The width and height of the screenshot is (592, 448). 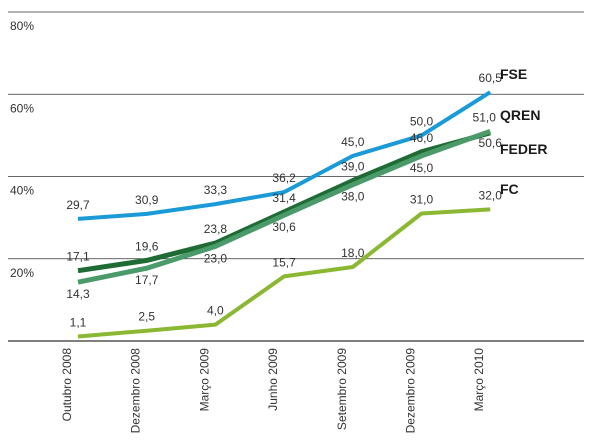 What do you see at coordinates (136, 391) in the screenshot?
I see `x-tick-label: Dezembro 2008` at bounding box center [136, 391].